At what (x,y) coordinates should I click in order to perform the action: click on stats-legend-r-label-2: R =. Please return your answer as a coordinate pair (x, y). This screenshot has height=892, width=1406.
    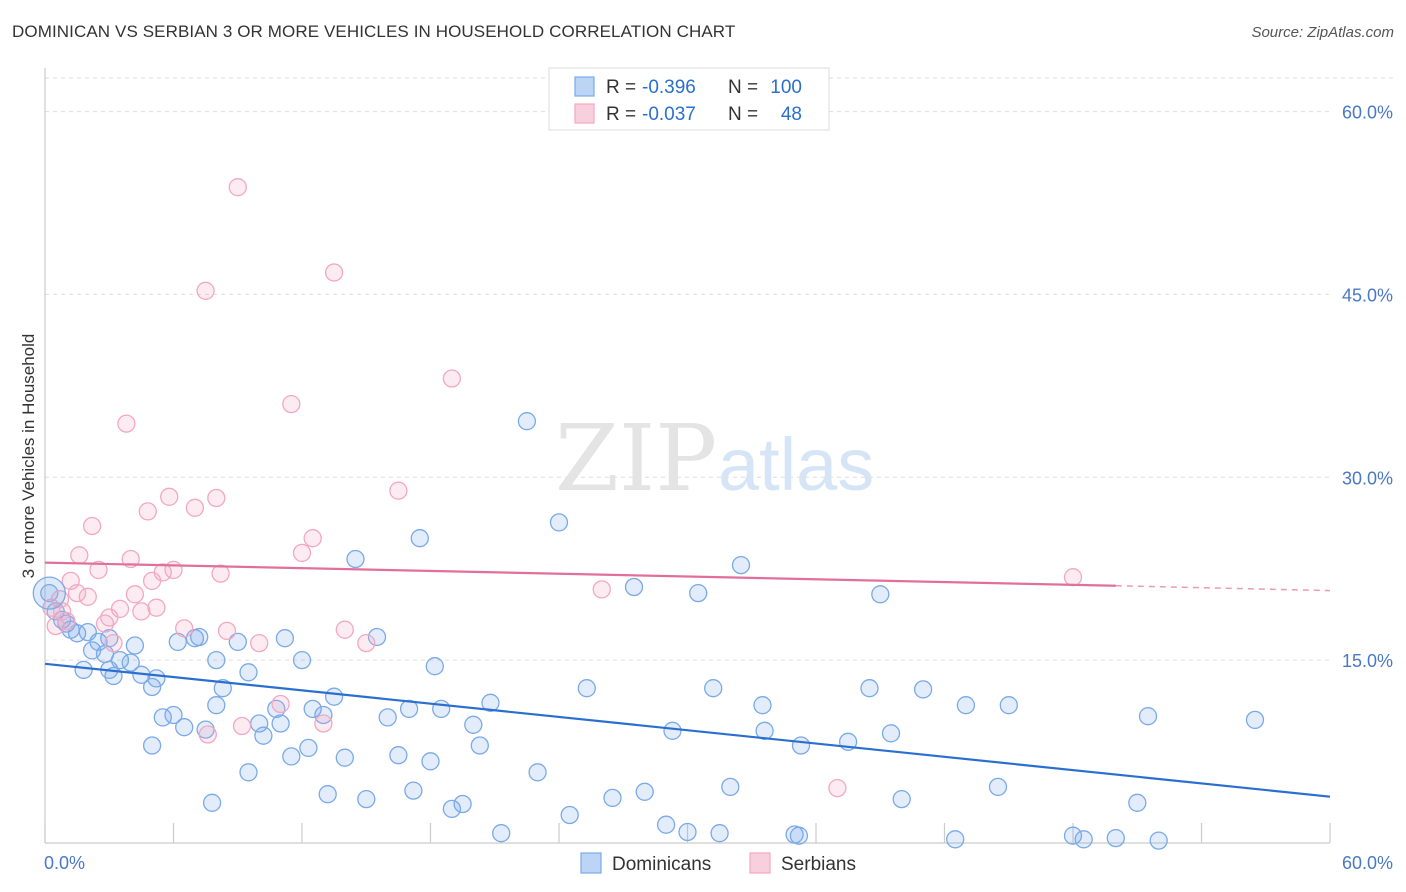
    Looking at the image, I should click on (621, 114).